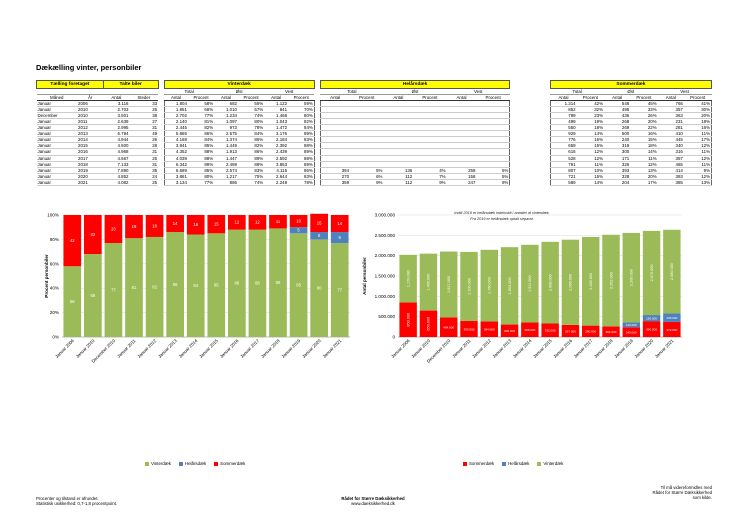 This screenshot has width=746, height=527. What do you see at coordinates (631, 325) in the screenshot?
I see `bar-data-label: 120.000` at bounding box center [631, 325].